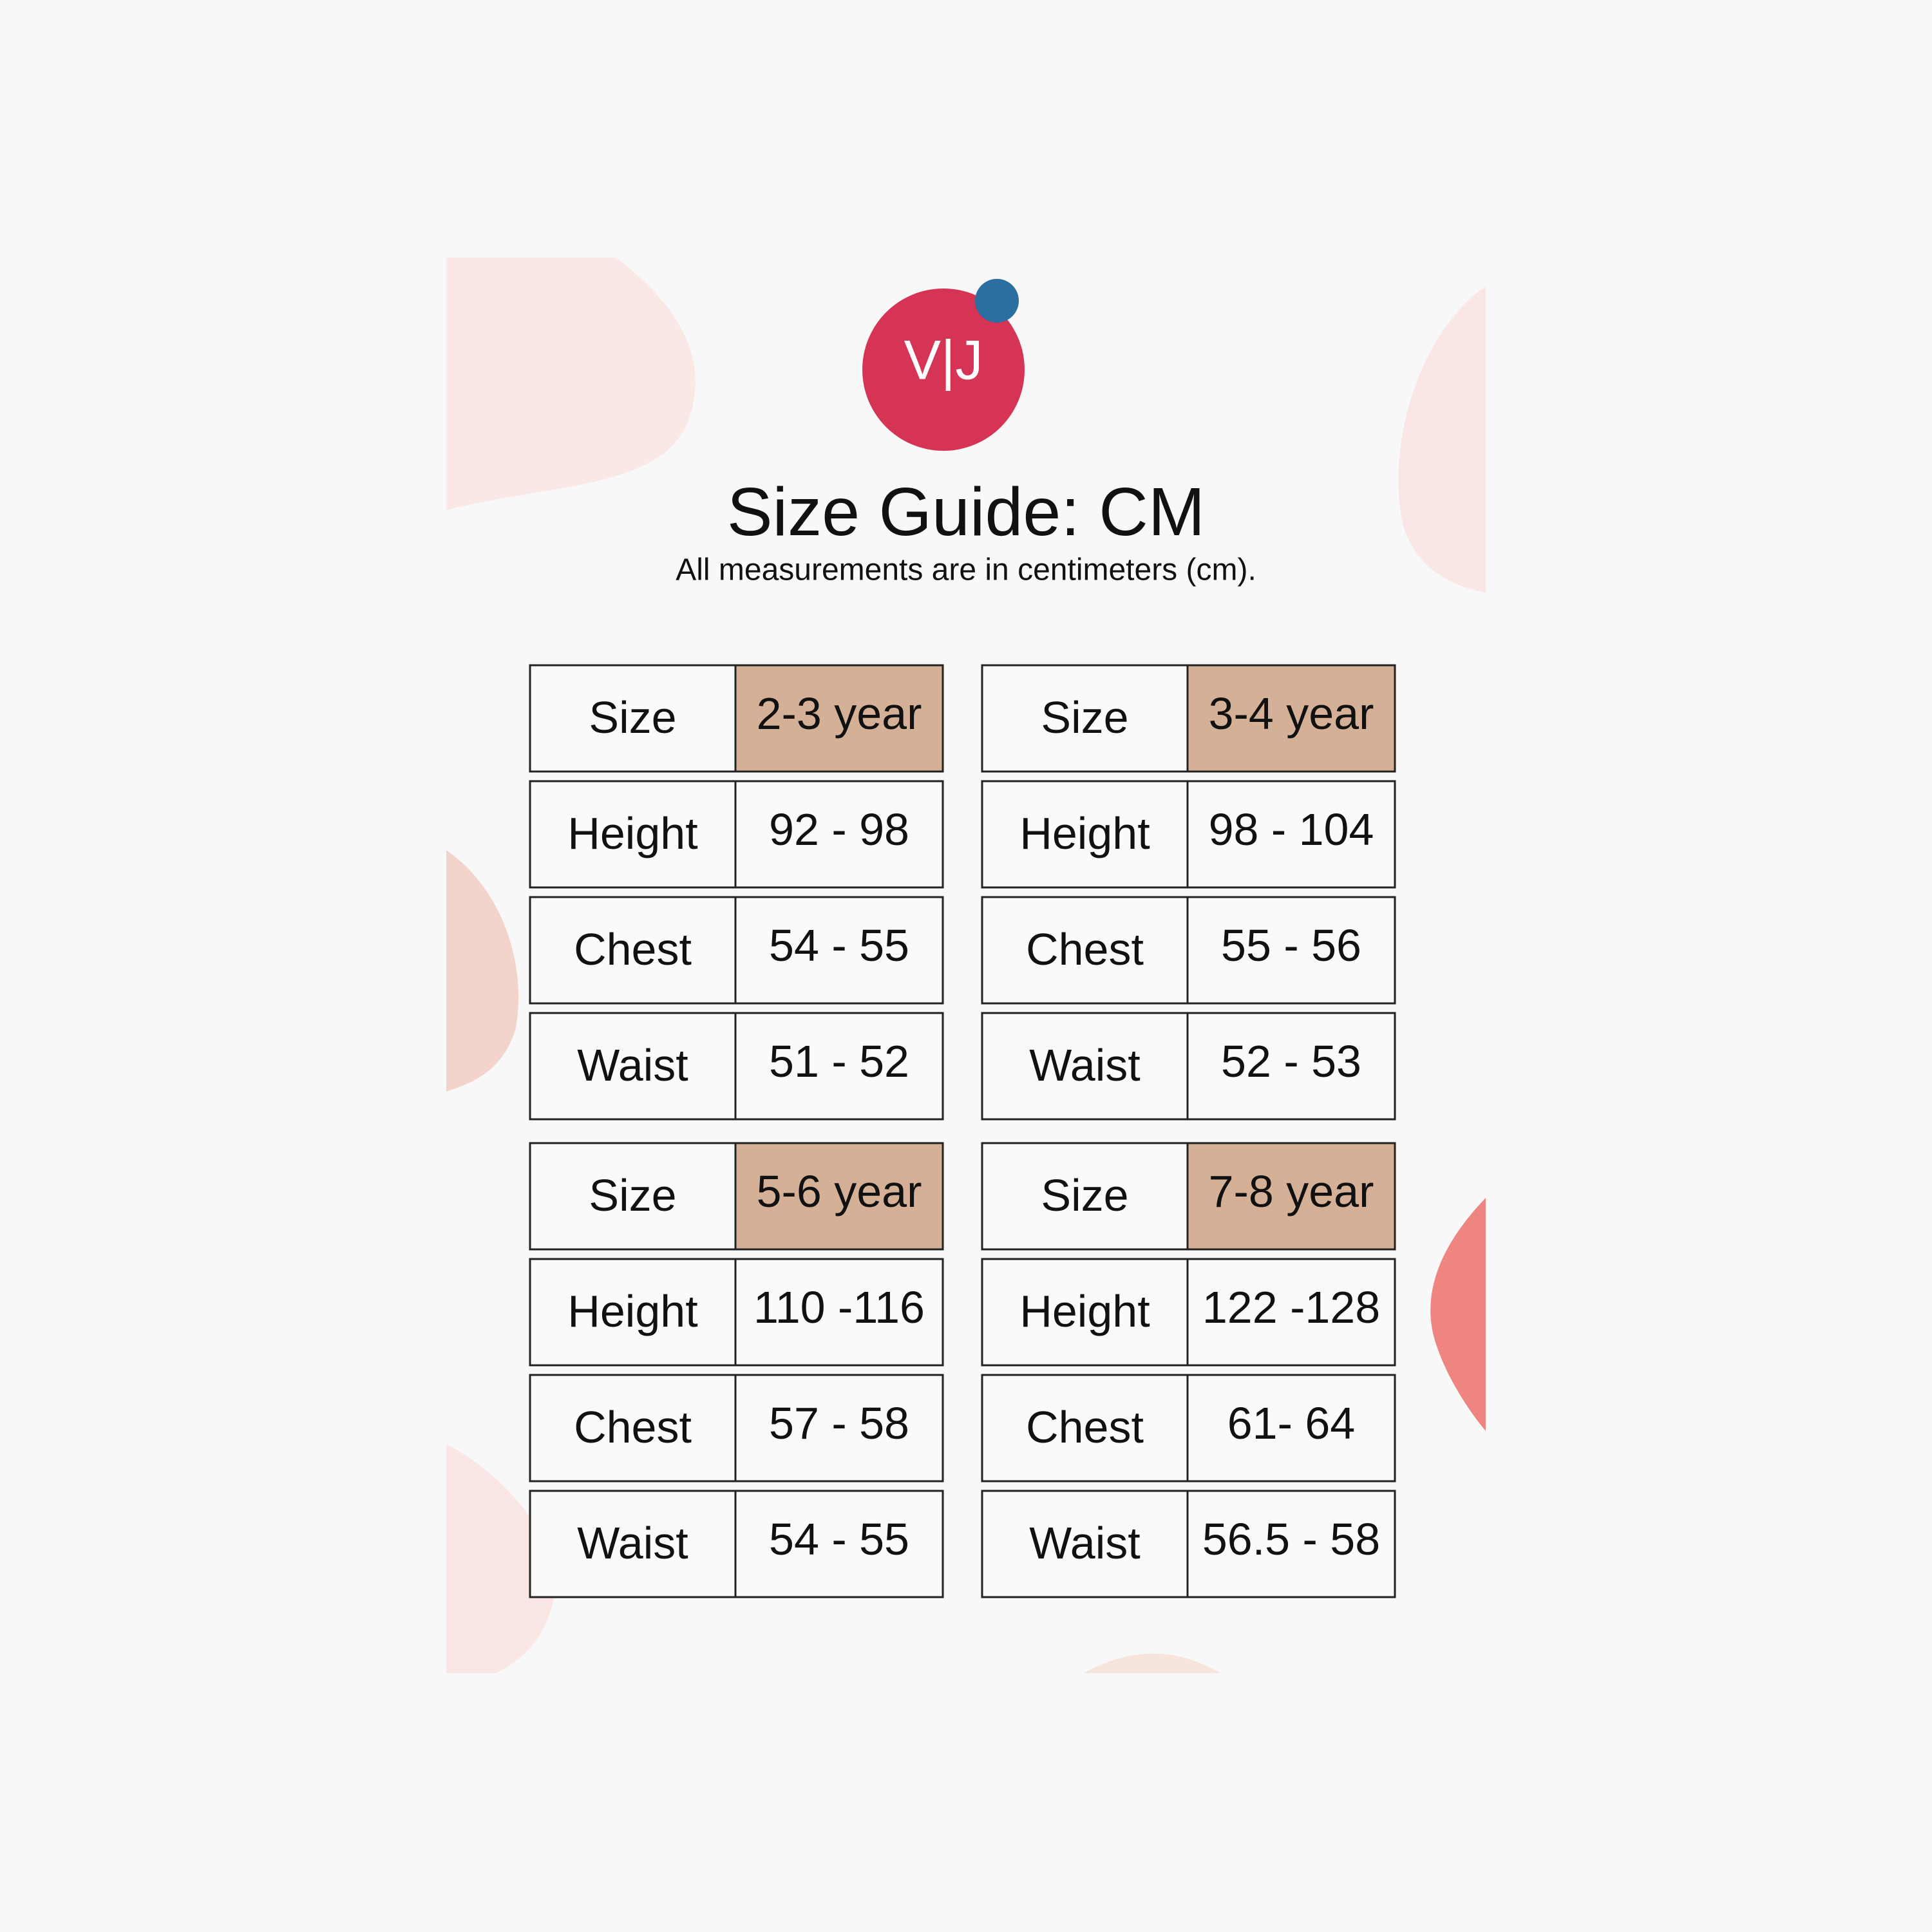 This screenshot has height=1932, width=1932. I want to click on row-value: 110 -116, so click(839, 1307).